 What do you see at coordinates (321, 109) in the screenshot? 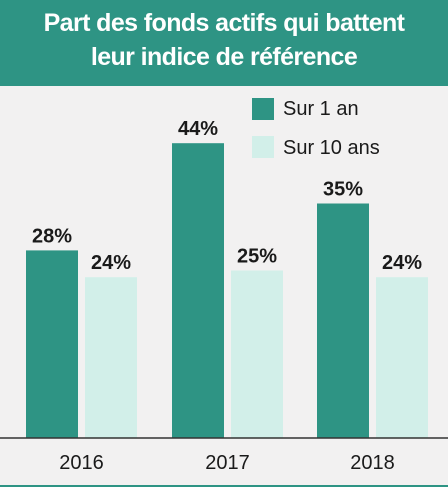
I see `legend-label-sur-1-an: Sur 1 an` at bounding box center [321, 109].